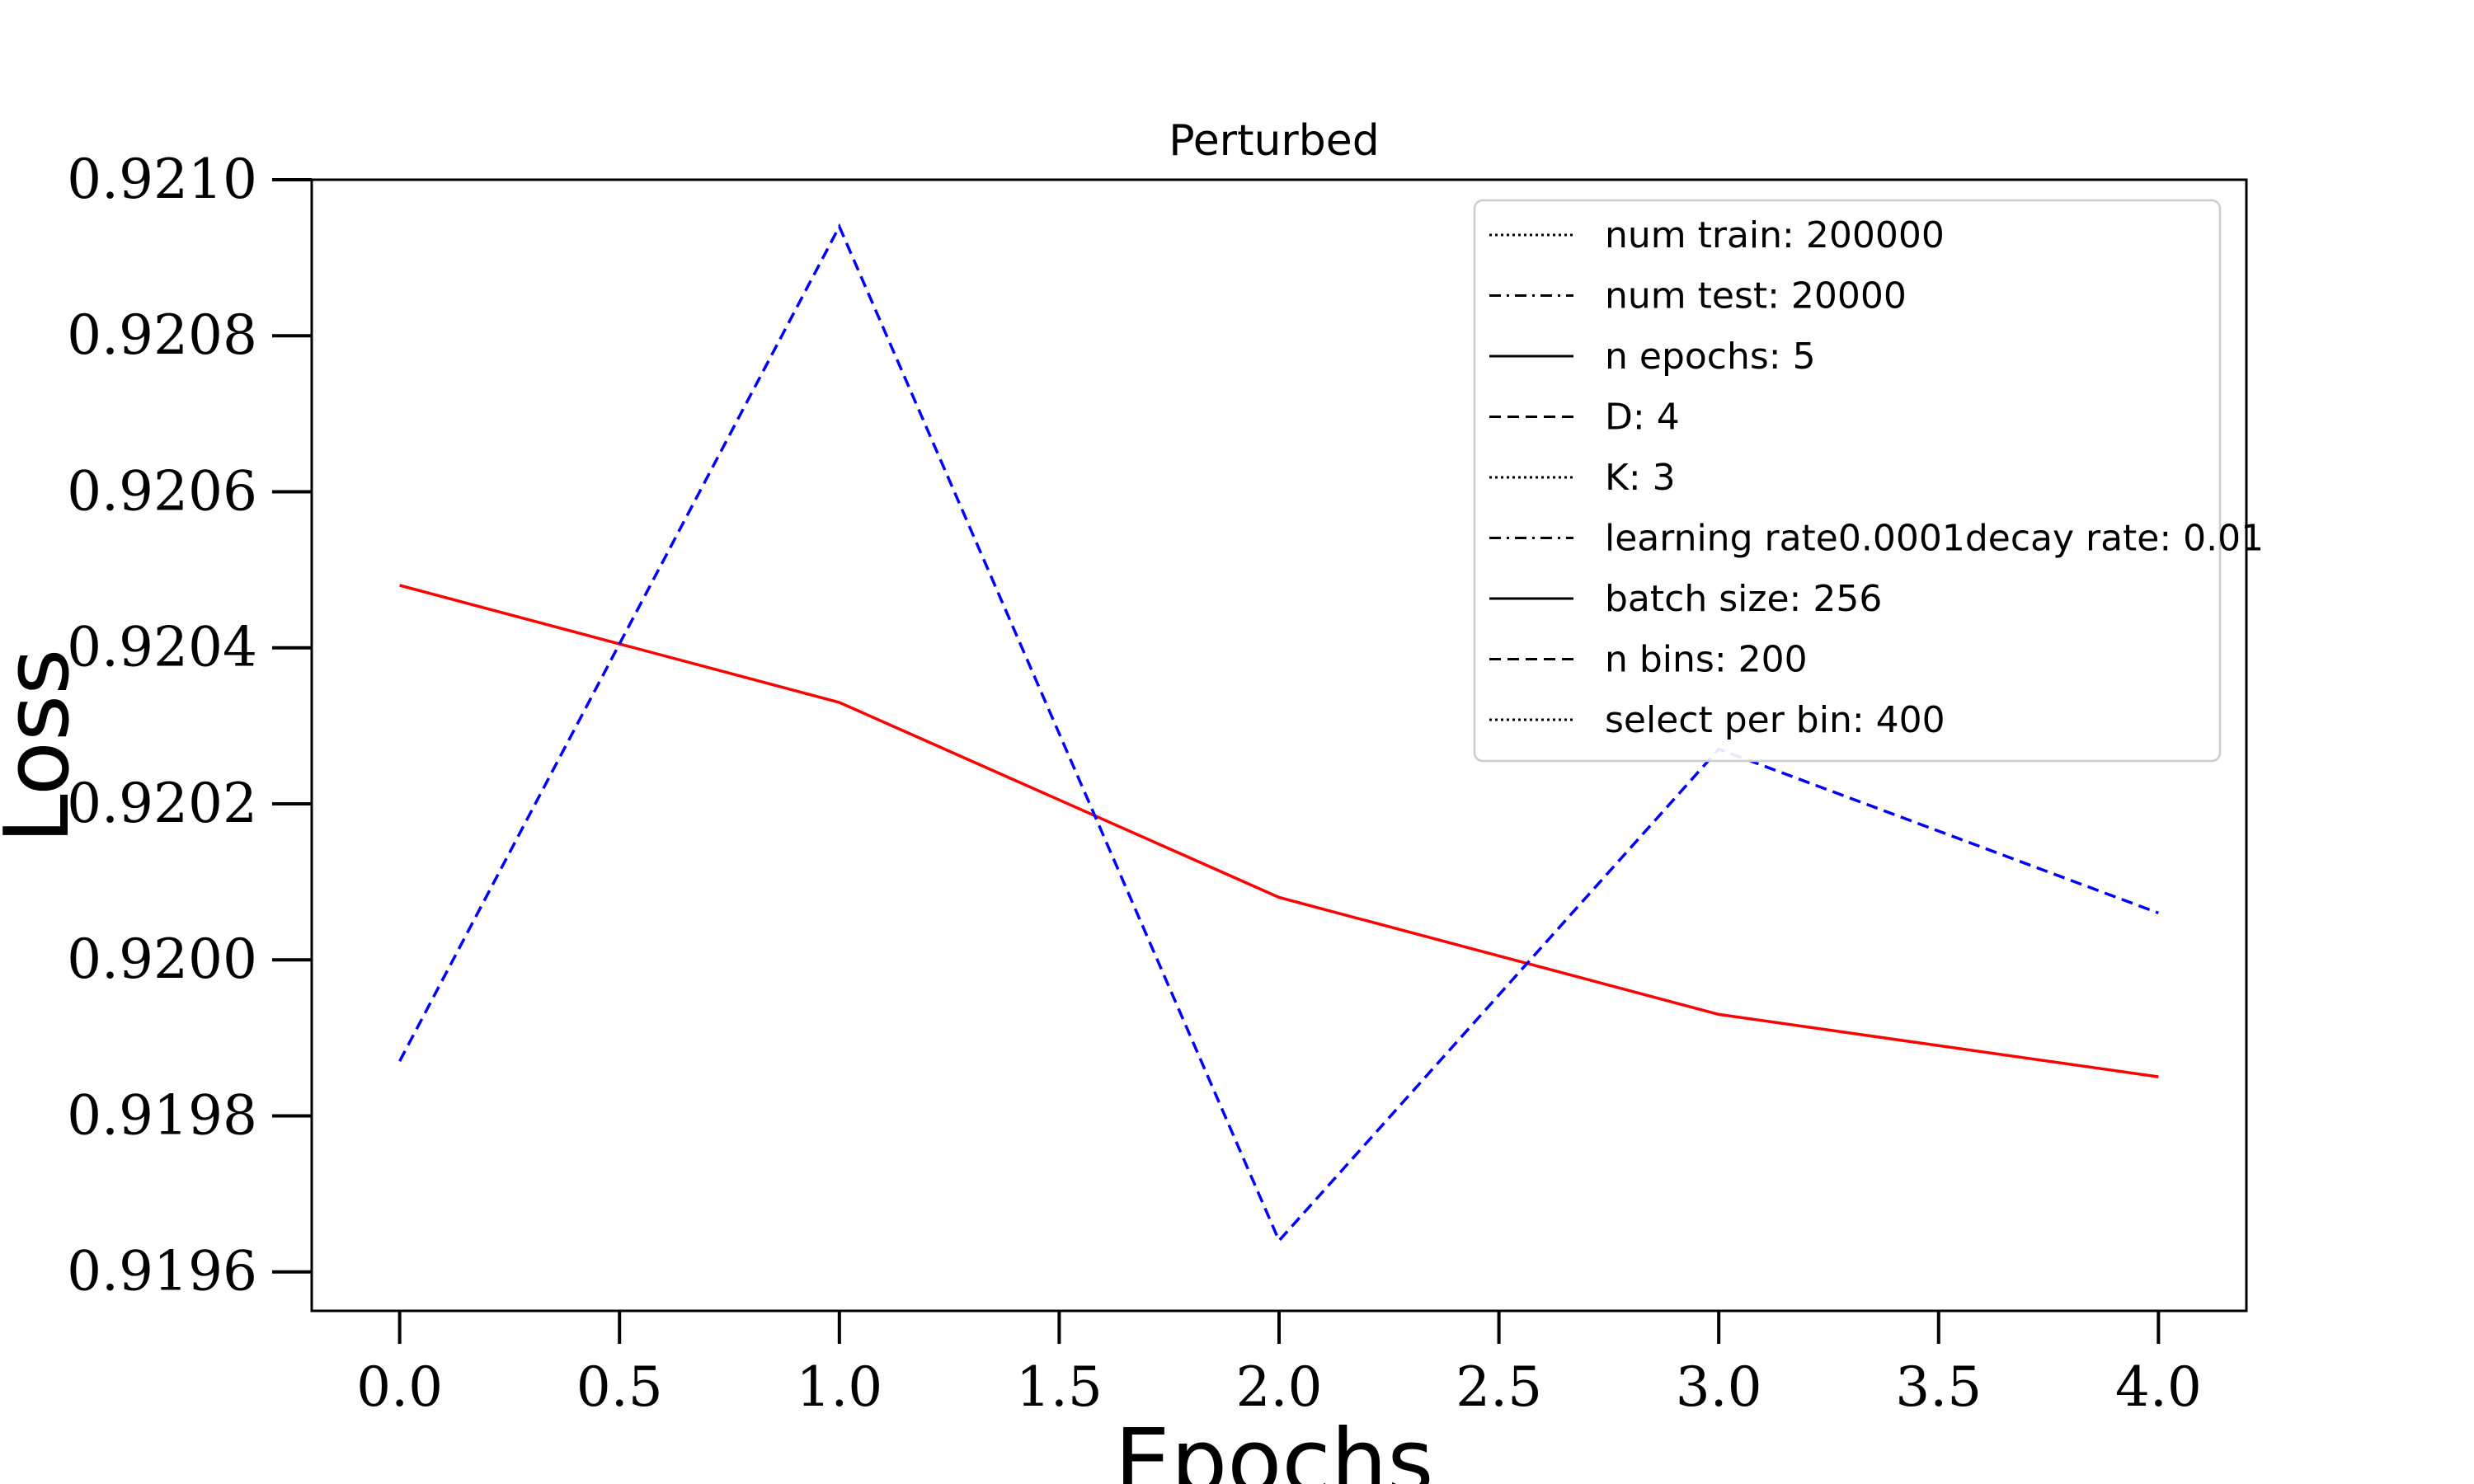  Describe the element at coordinates (1743, 599) in the screenshot. I see `legend-entry-label: batch size: 256` at that location.